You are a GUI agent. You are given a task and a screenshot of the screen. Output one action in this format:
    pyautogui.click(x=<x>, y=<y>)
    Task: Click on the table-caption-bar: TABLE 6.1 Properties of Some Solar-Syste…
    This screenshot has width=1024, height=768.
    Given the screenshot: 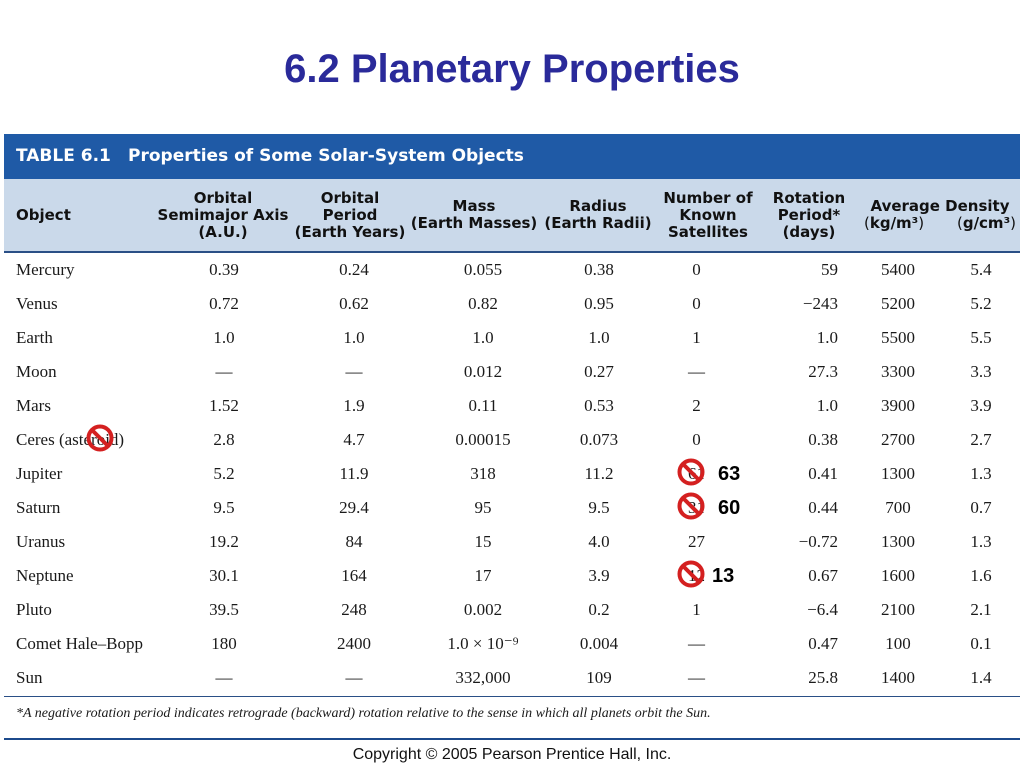 What is the action you would take?
    pyautogui.click(x=512, y=156)
    